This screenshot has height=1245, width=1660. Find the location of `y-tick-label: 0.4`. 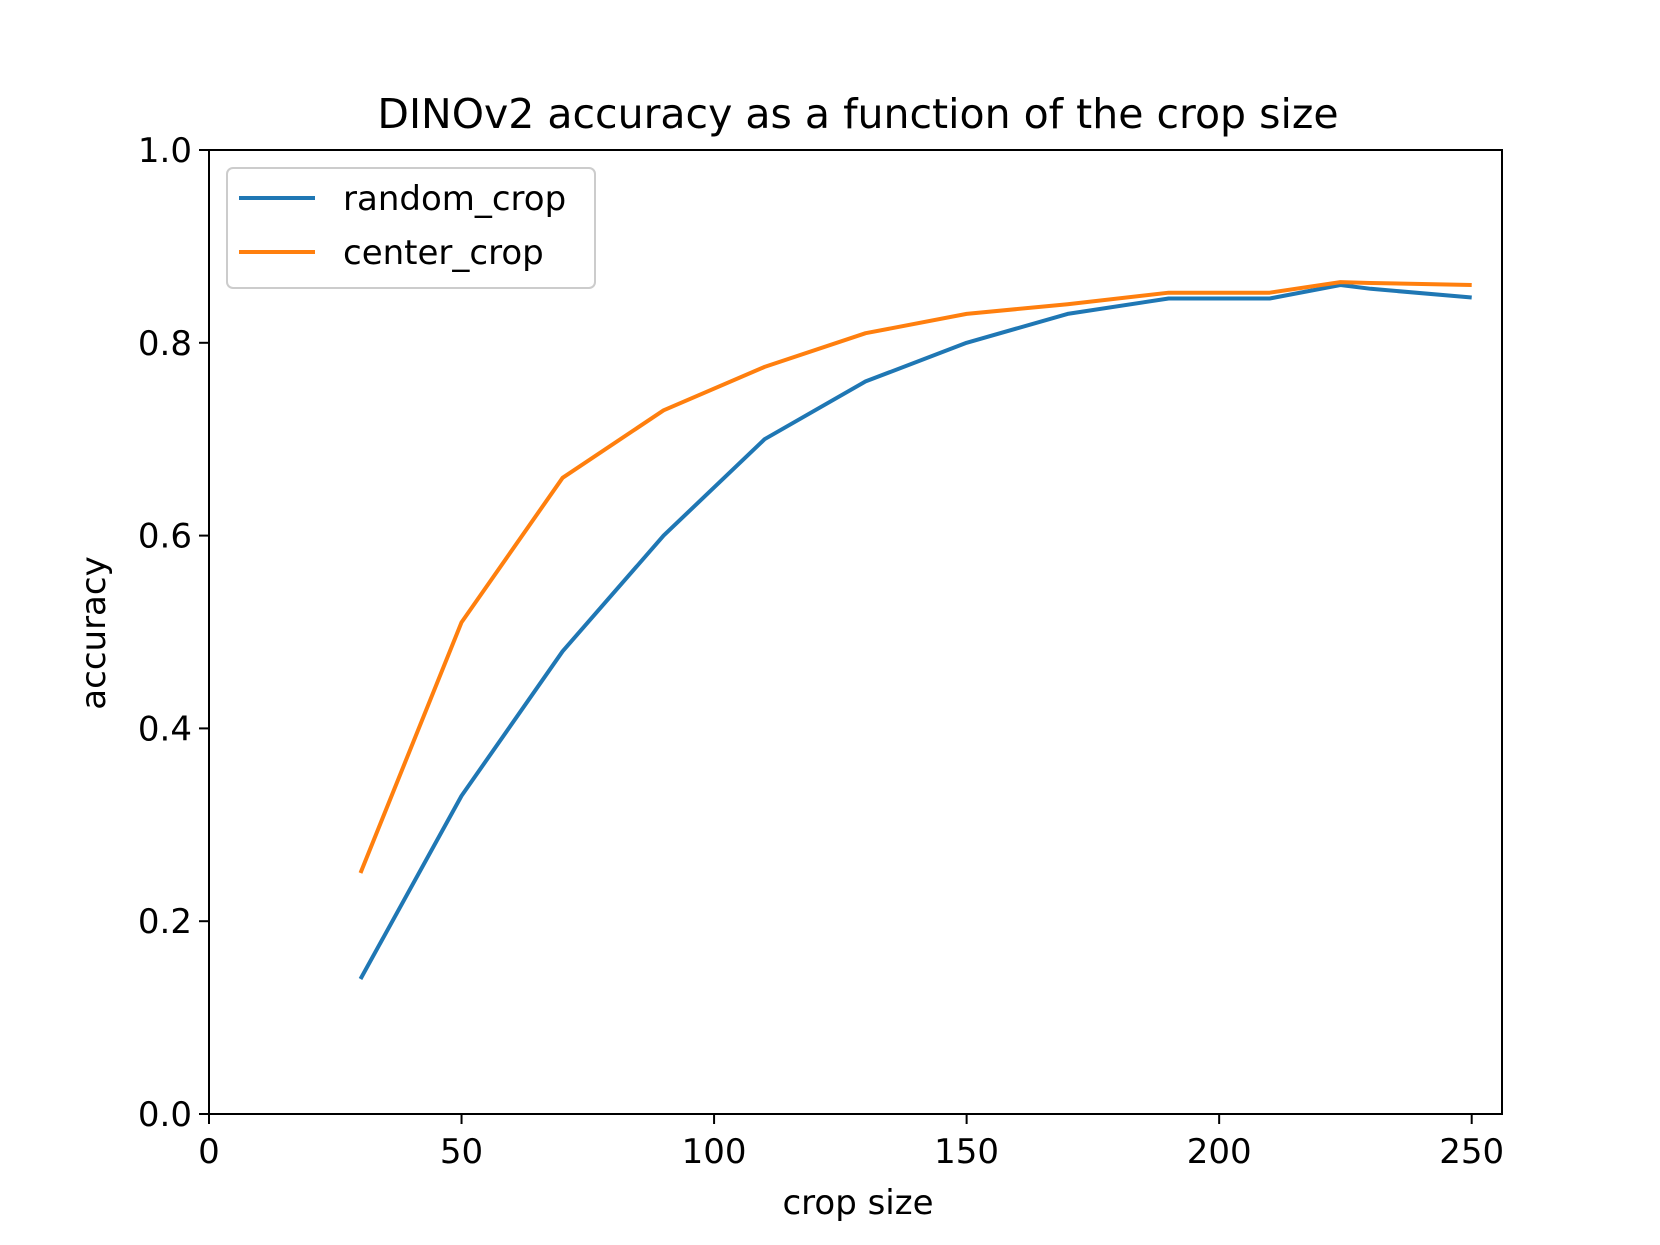

y-tick-label: 0.4 is located at coordinates (165, 729).